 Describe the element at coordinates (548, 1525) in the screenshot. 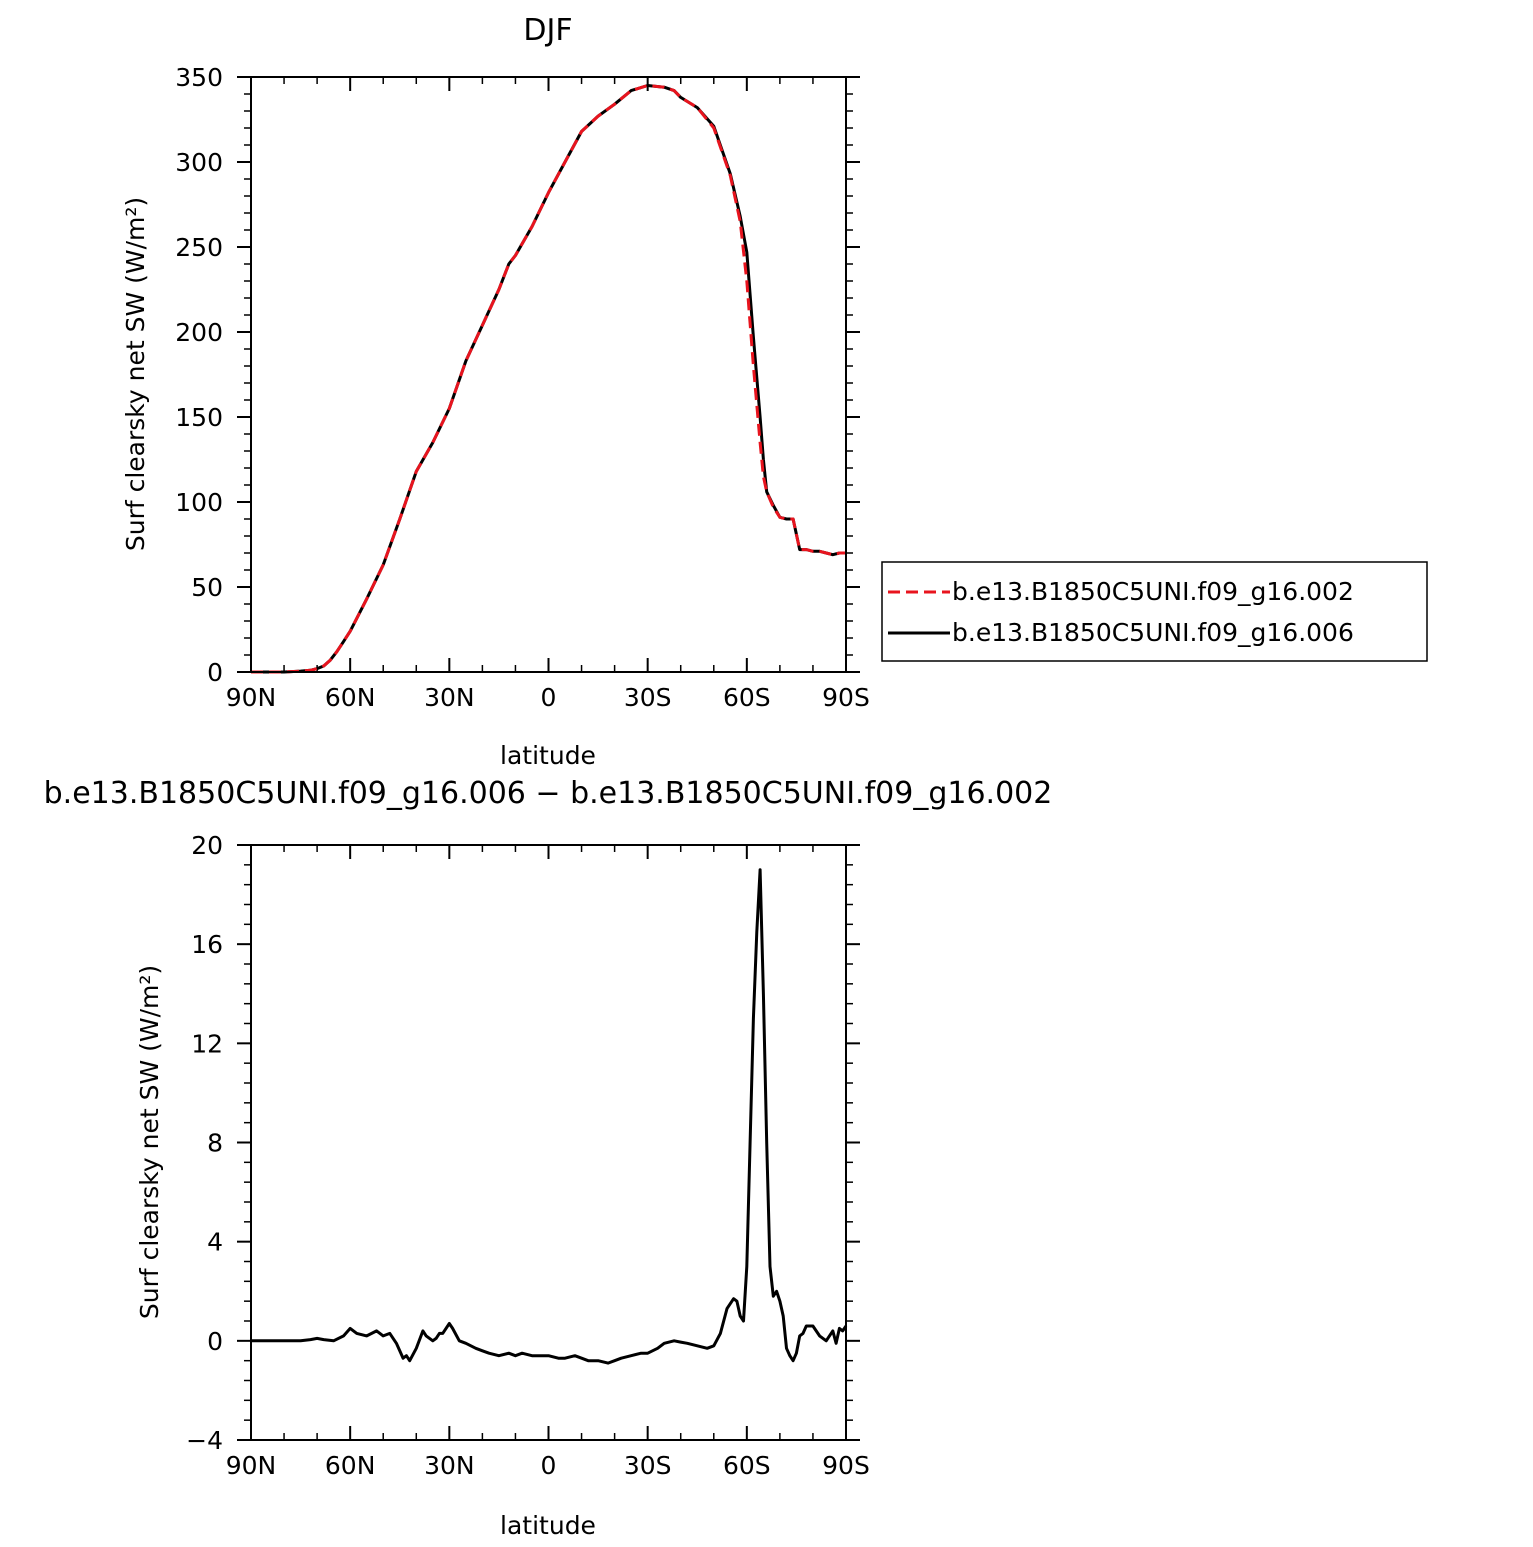

I see `bottom-chart-xlabel: latitude` at that location.